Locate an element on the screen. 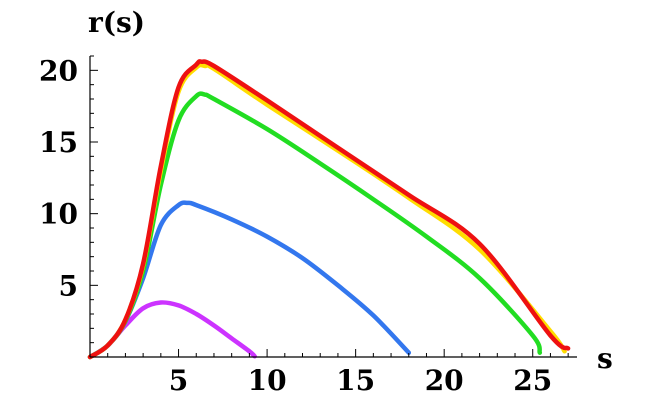 This screenshot has width=655, height=405. y-tick-label: 20 is located at coordinates (58, 70).